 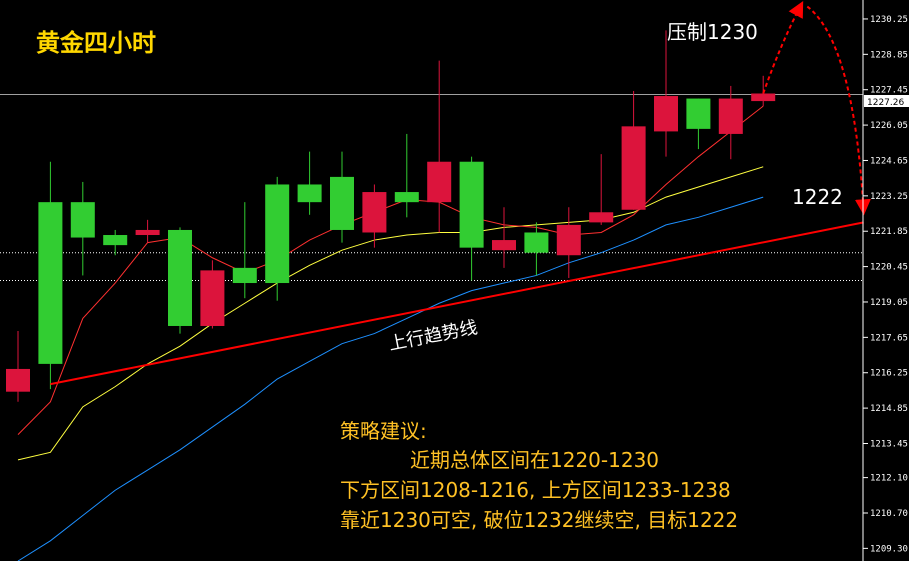 What do you see at coordinates (96, 43) in the screenshot?
I see `chart-title: 黄金四小时` at bounding box center [96, 43].